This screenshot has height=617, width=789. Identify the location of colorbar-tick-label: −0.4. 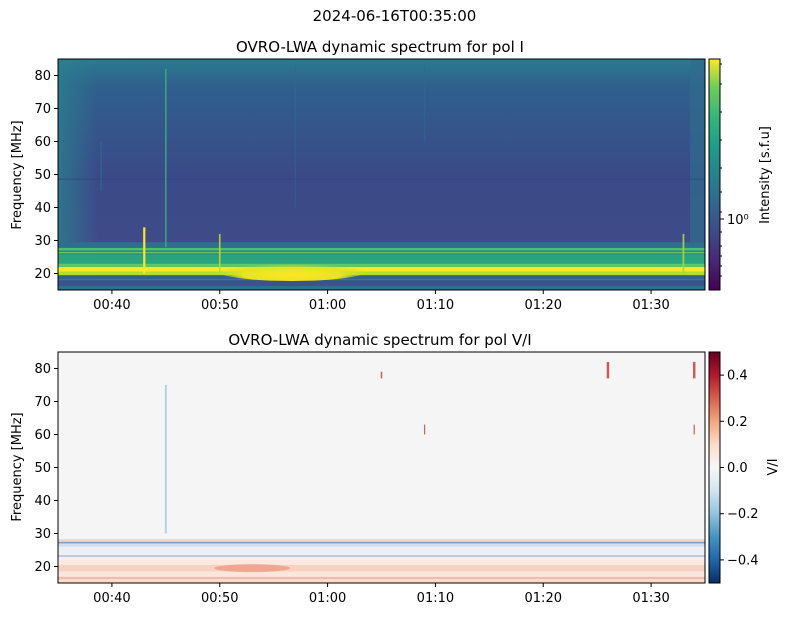
(743, 560).